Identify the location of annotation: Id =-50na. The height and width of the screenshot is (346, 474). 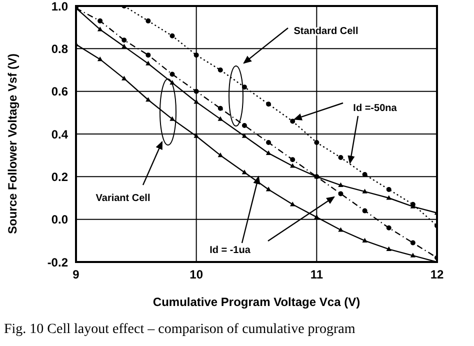
(375, 108).